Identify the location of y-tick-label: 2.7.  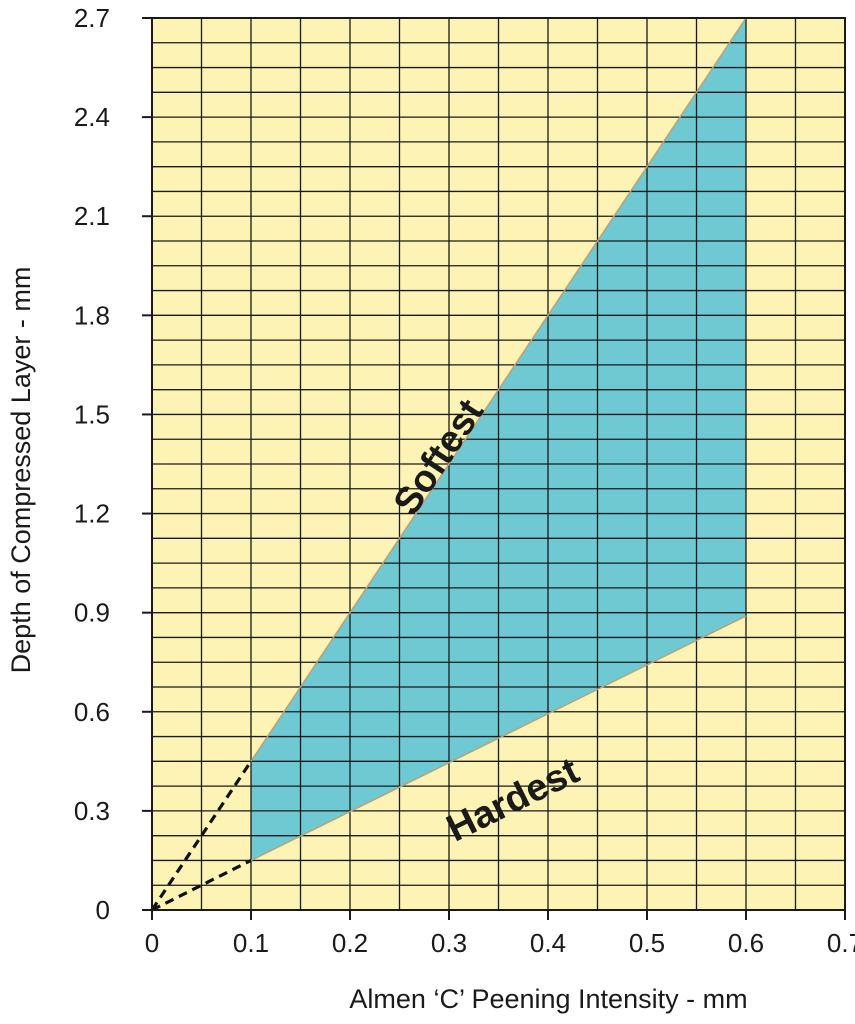
(92, 18).